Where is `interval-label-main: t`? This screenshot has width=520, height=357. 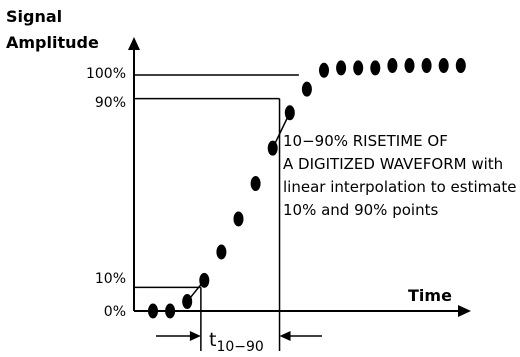
interval-label-main: t is located at coordinates (212, 340).